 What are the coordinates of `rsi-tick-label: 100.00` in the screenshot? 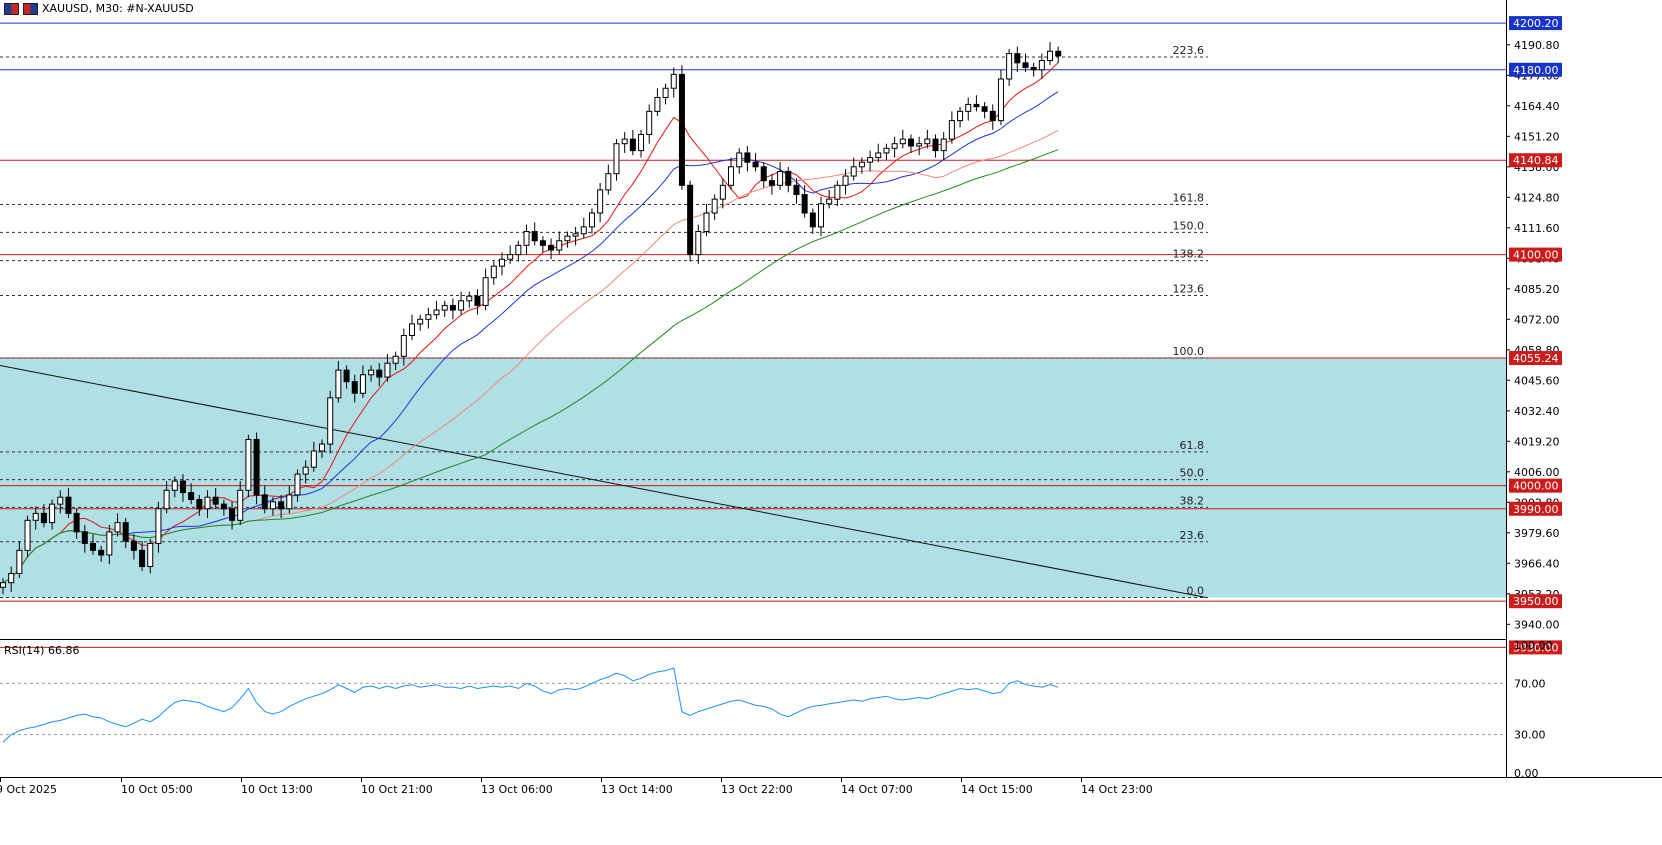 It's located at (1533, 645).